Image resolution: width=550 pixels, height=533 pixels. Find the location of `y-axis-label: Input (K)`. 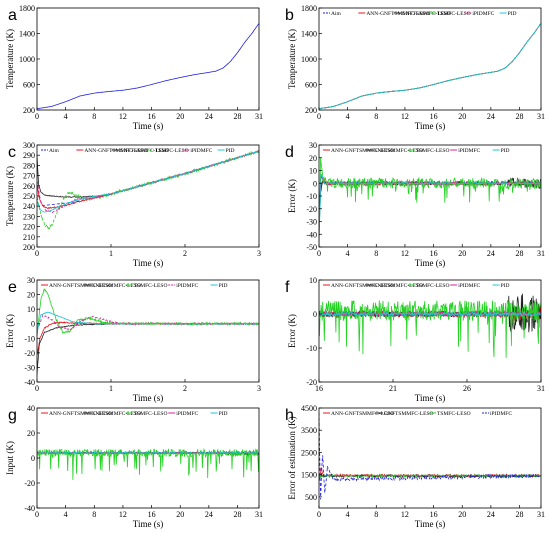

y-axis-label: Input (K) is located at coordinates (10, 458).